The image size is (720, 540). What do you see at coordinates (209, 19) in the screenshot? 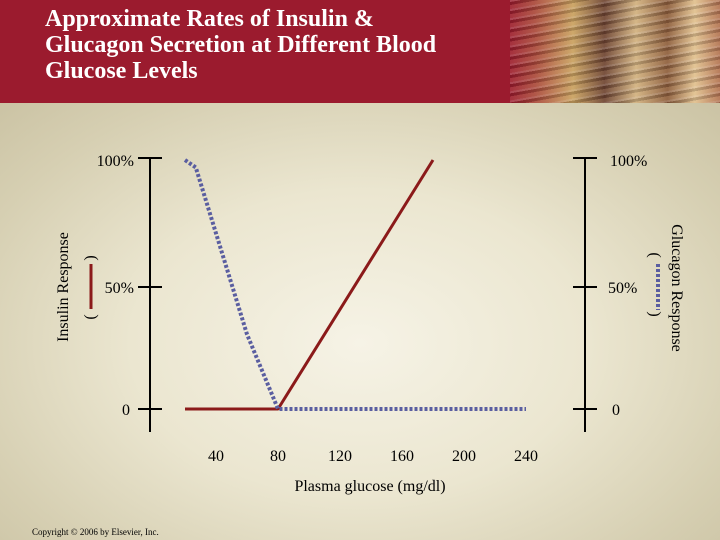
I see `title-line-1: Approximate Rates of Insulin &` at bounding box center [209, 19].